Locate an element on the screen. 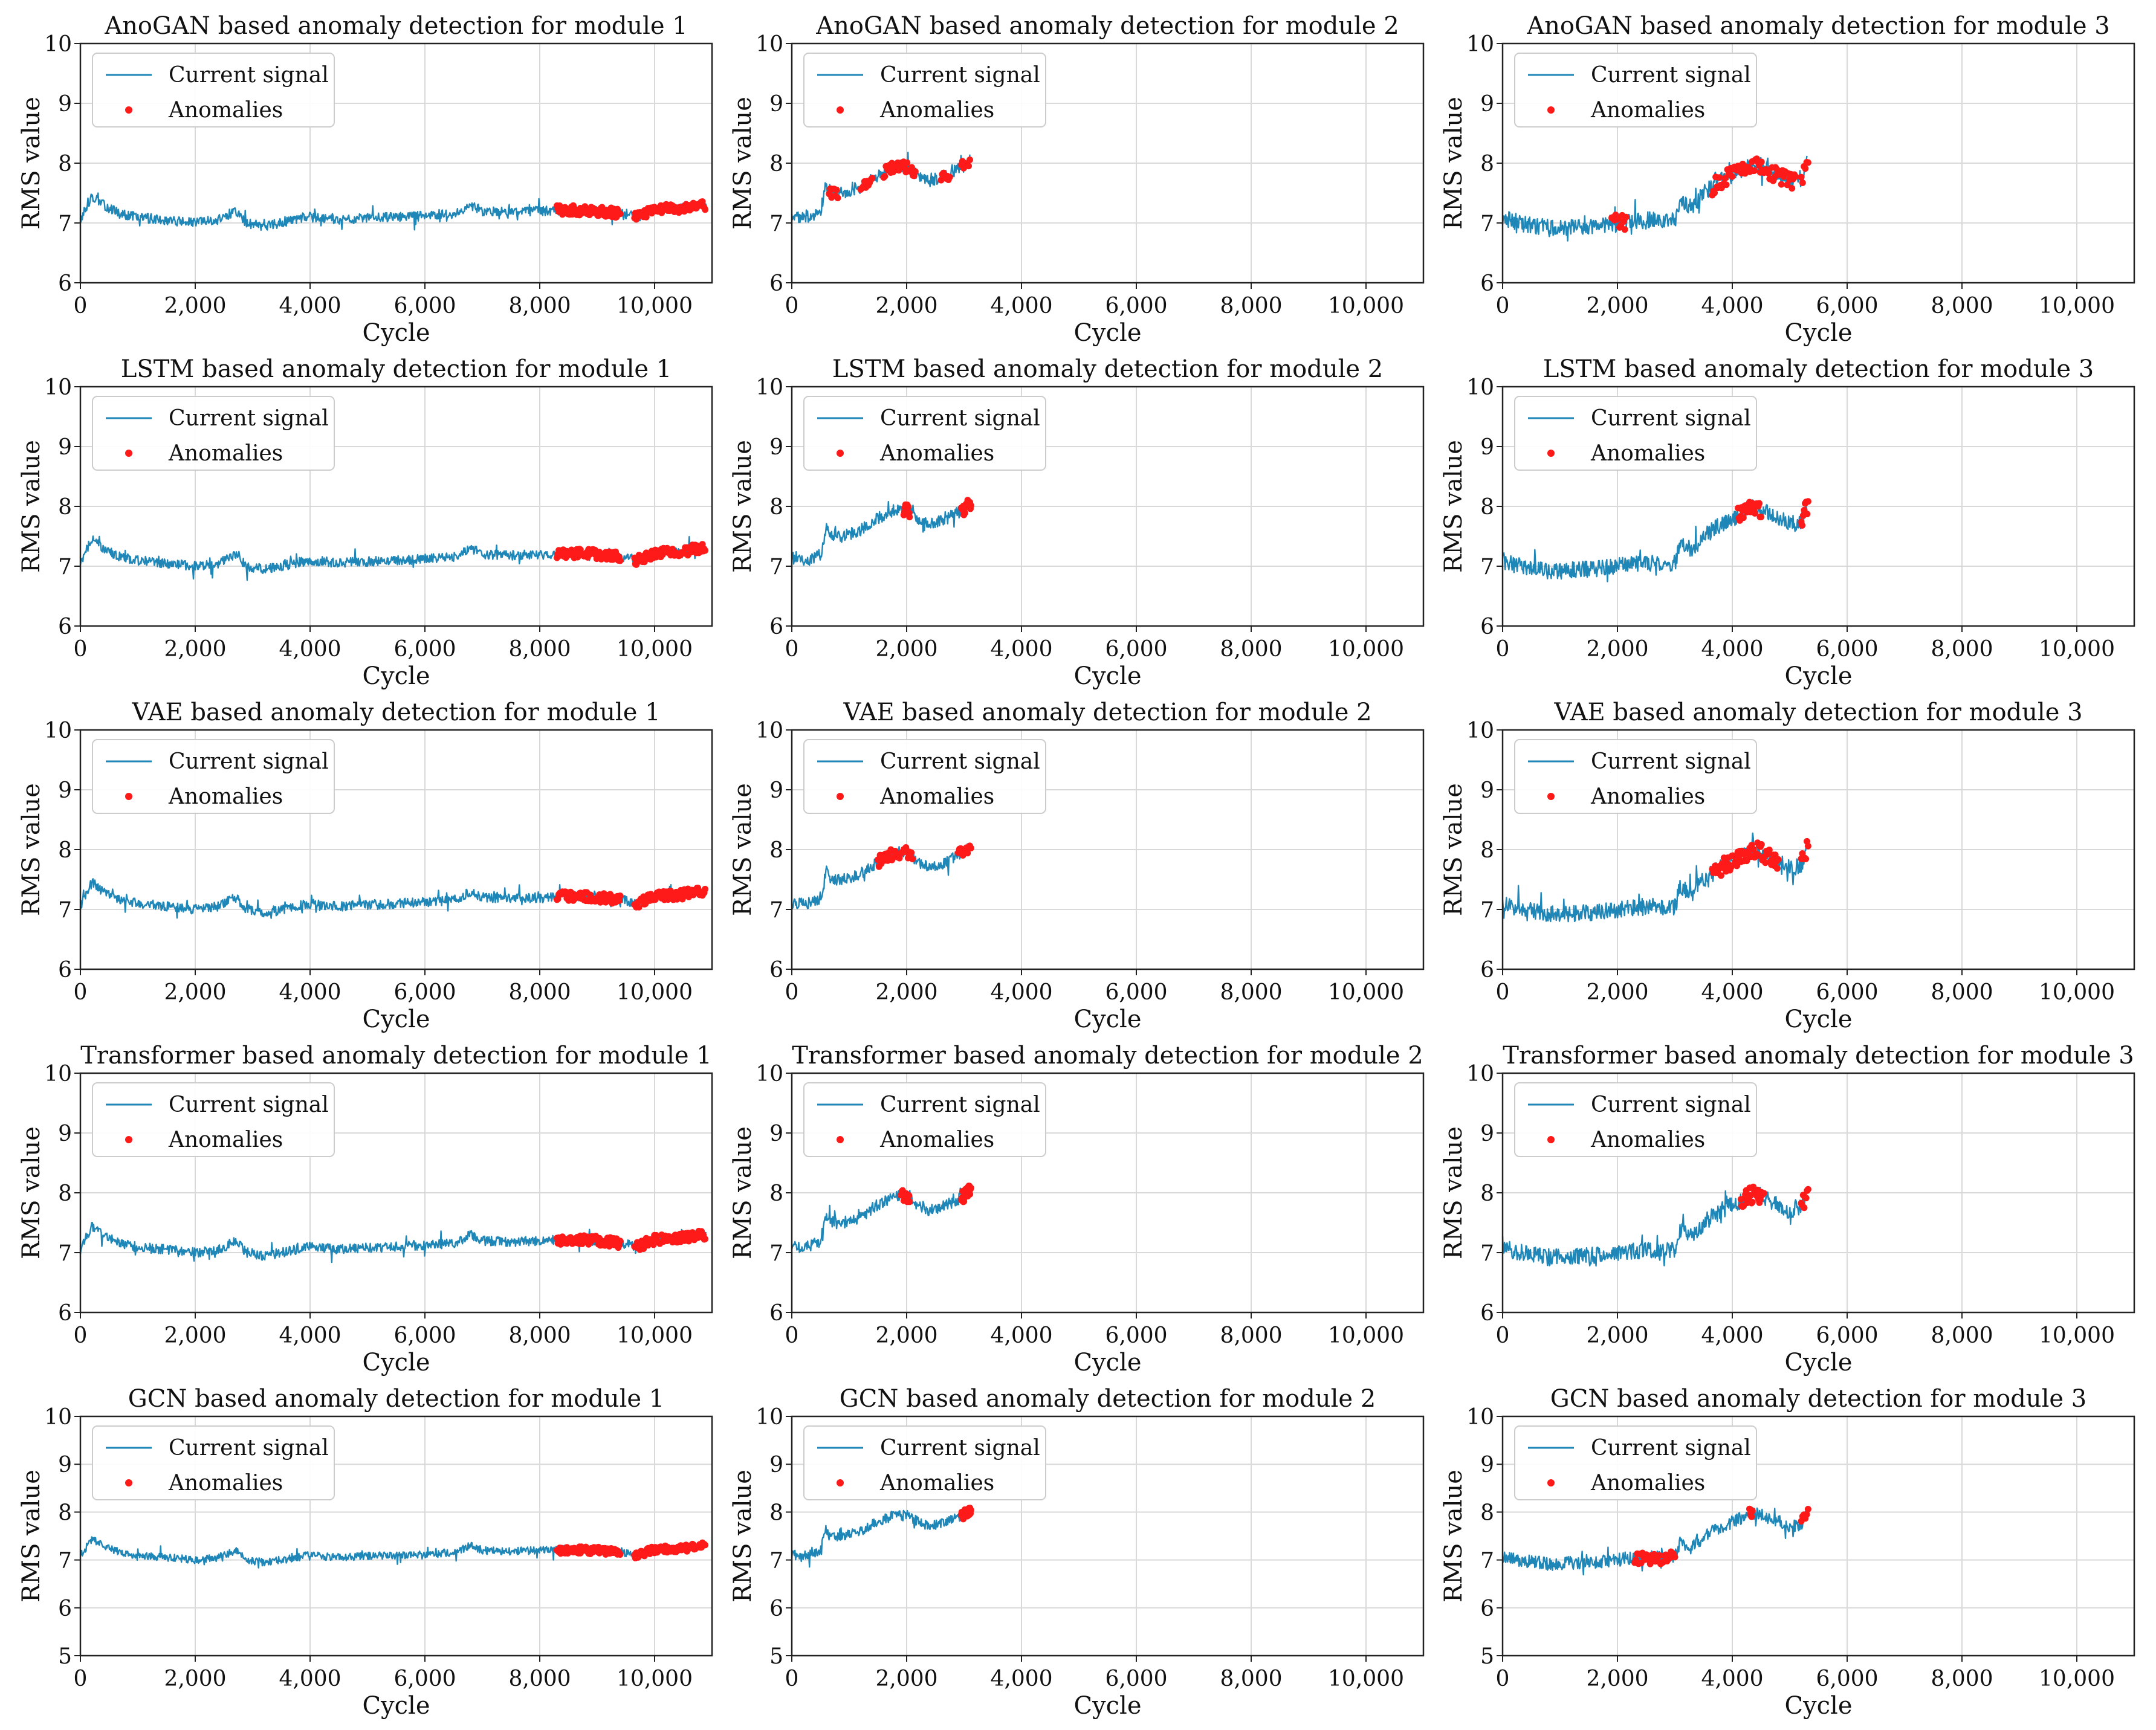 This screenshot has width=2156, height=1730. chart-title: VAE based anomaly detection for module 1 is located at coordinates (396, 712).